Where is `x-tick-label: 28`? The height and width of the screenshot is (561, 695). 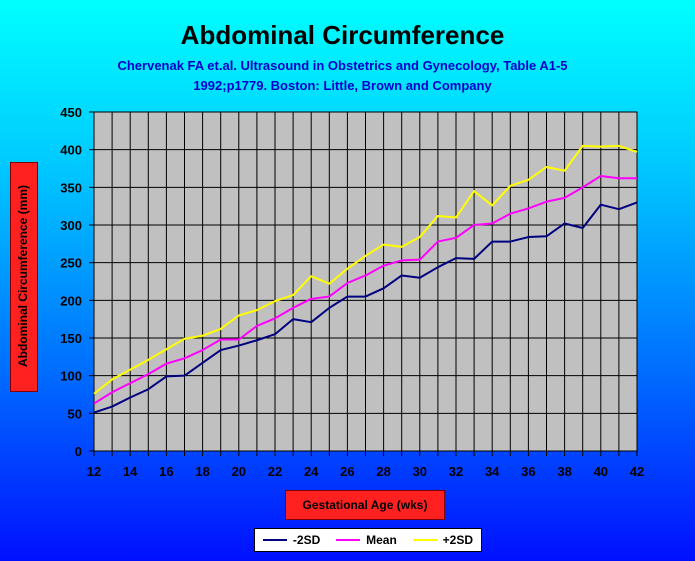
x-tick-label: 28 is located at coordinates (383, 471).